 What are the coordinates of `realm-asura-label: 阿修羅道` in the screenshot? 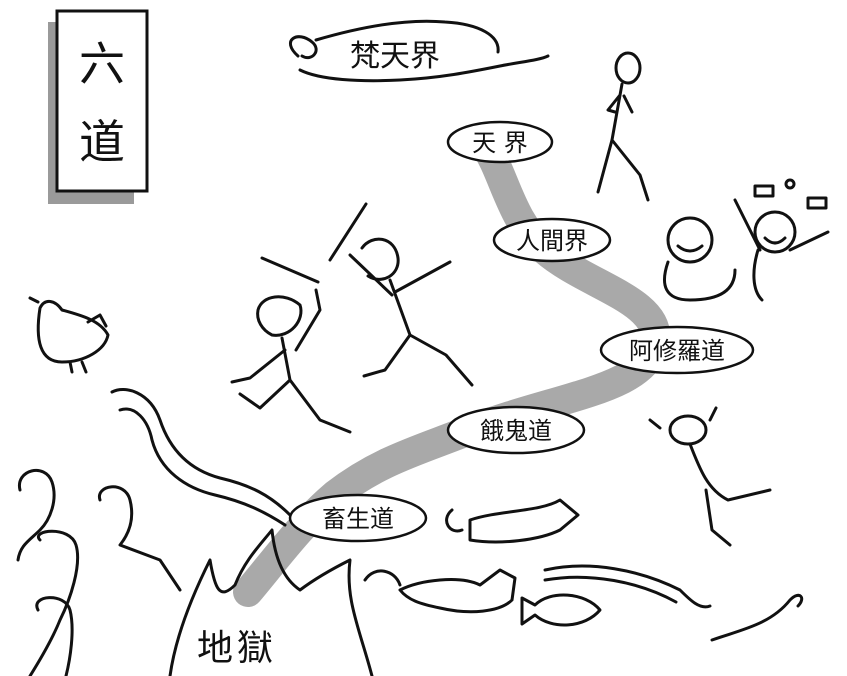 It's located at (677, 351).